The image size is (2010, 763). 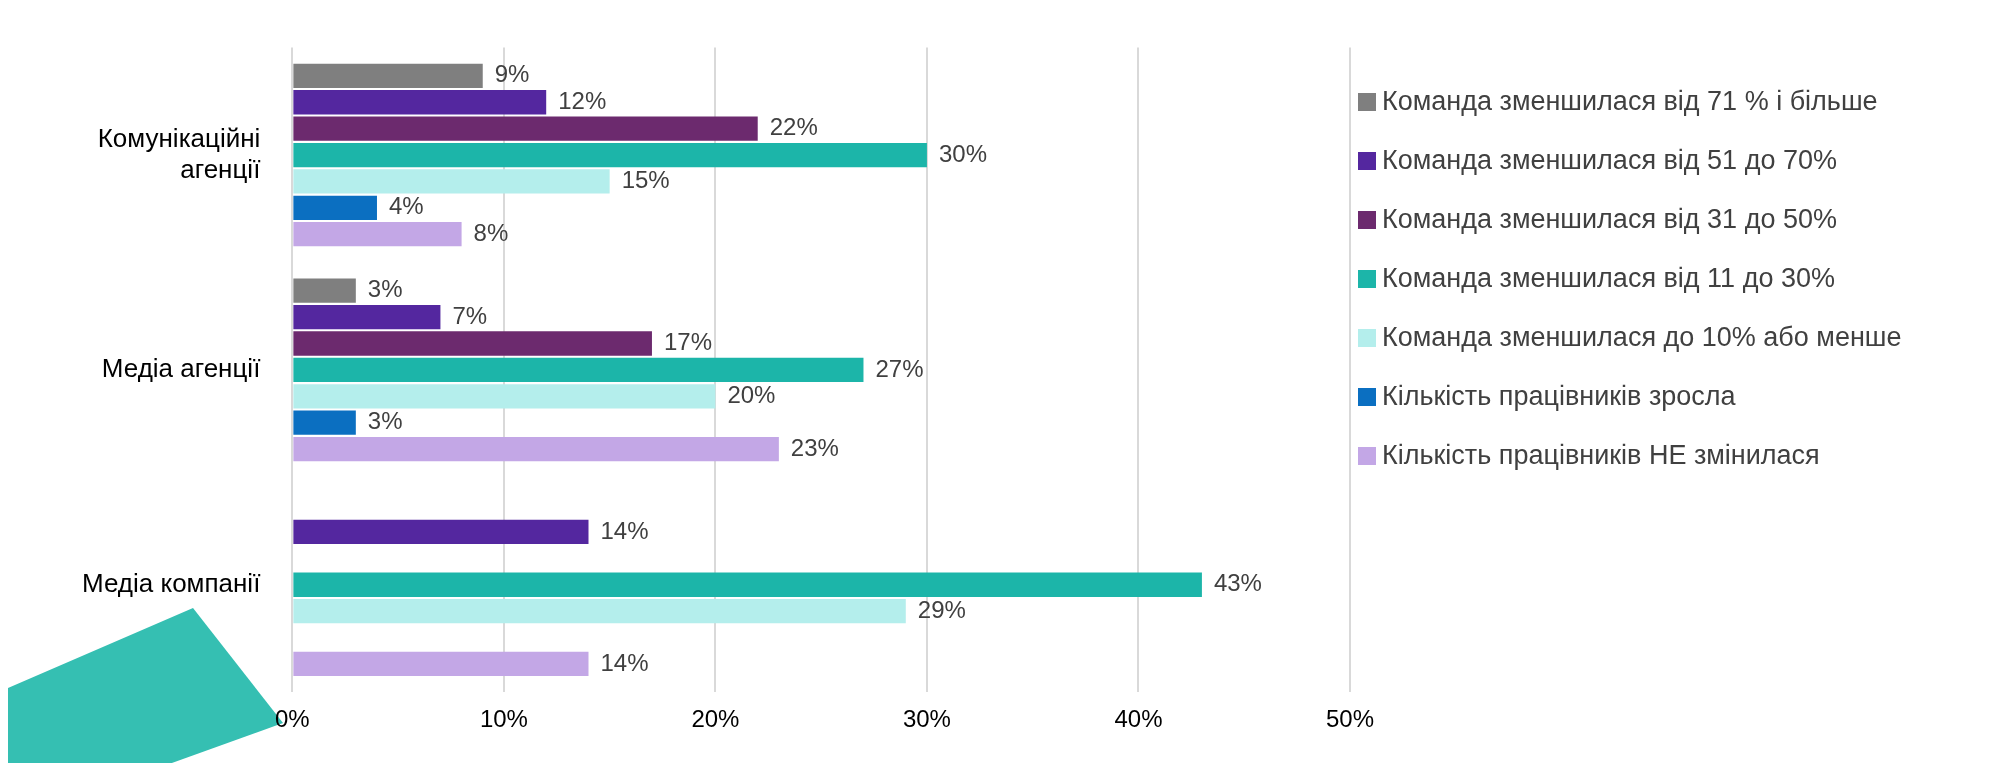 I want to click on data-label: 23%, so click(x=814, y=447).